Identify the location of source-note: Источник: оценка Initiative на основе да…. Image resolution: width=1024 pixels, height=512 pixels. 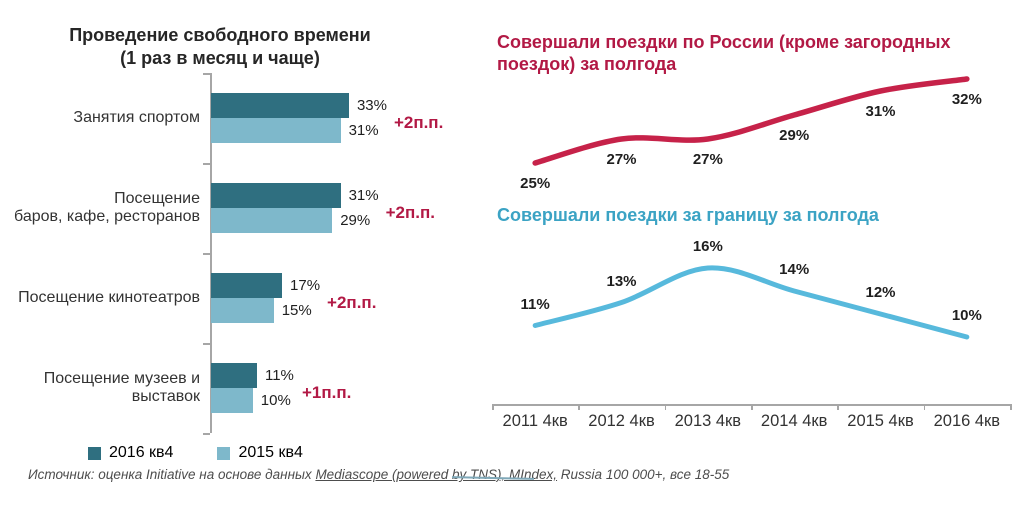
(378, 474).